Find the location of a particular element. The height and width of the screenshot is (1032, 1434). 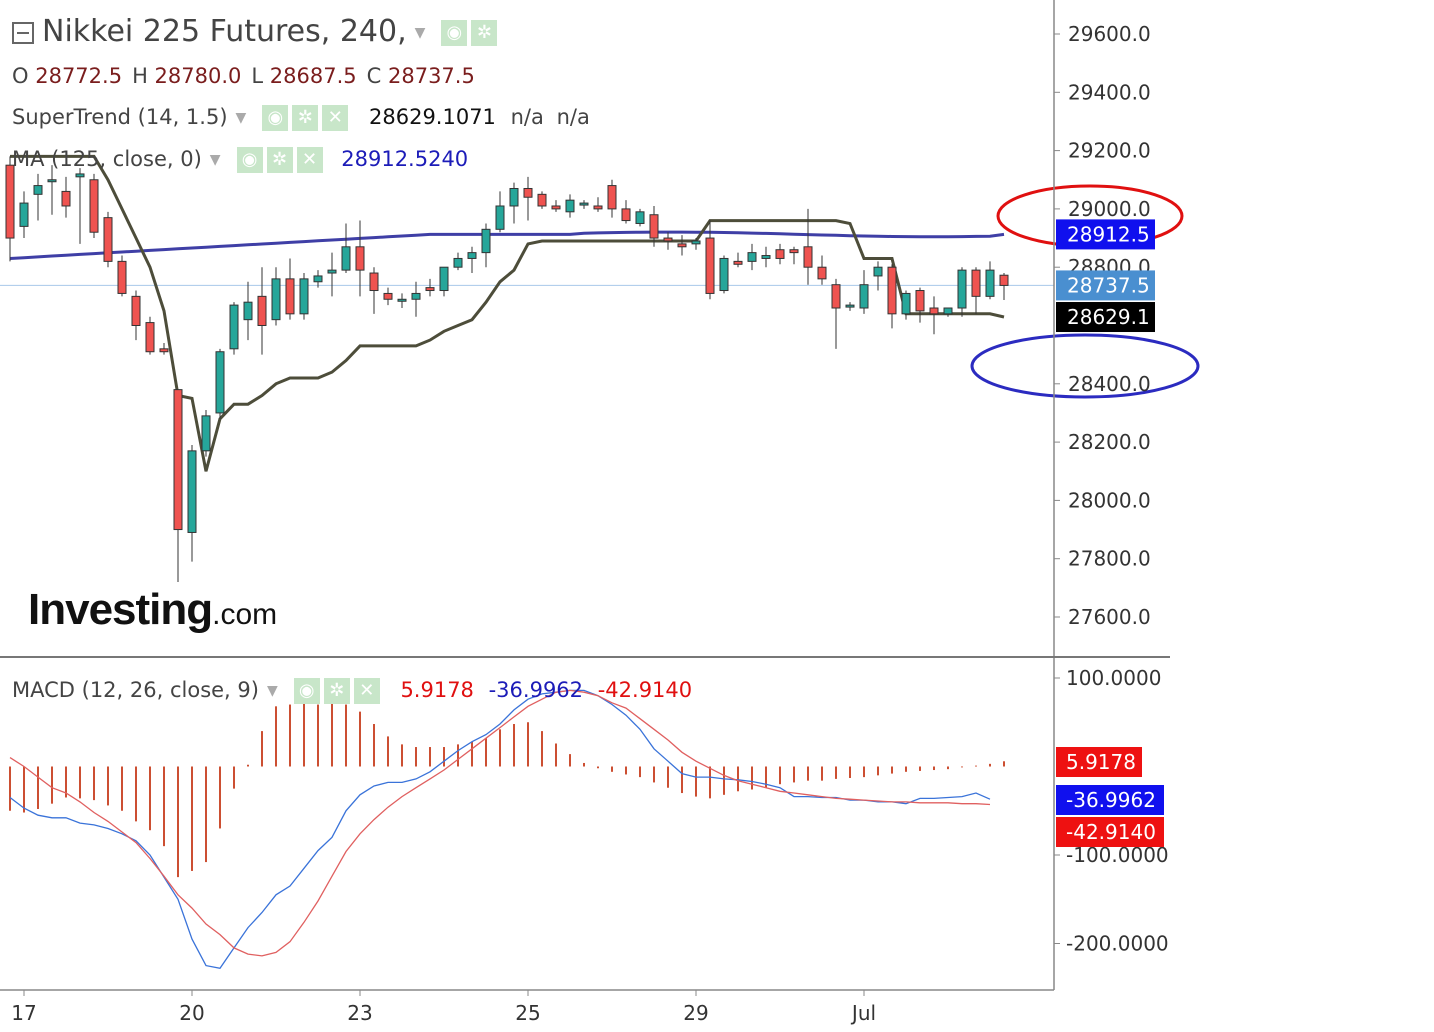

time-tick-label: Jul is located at coordinates (863, 1013).